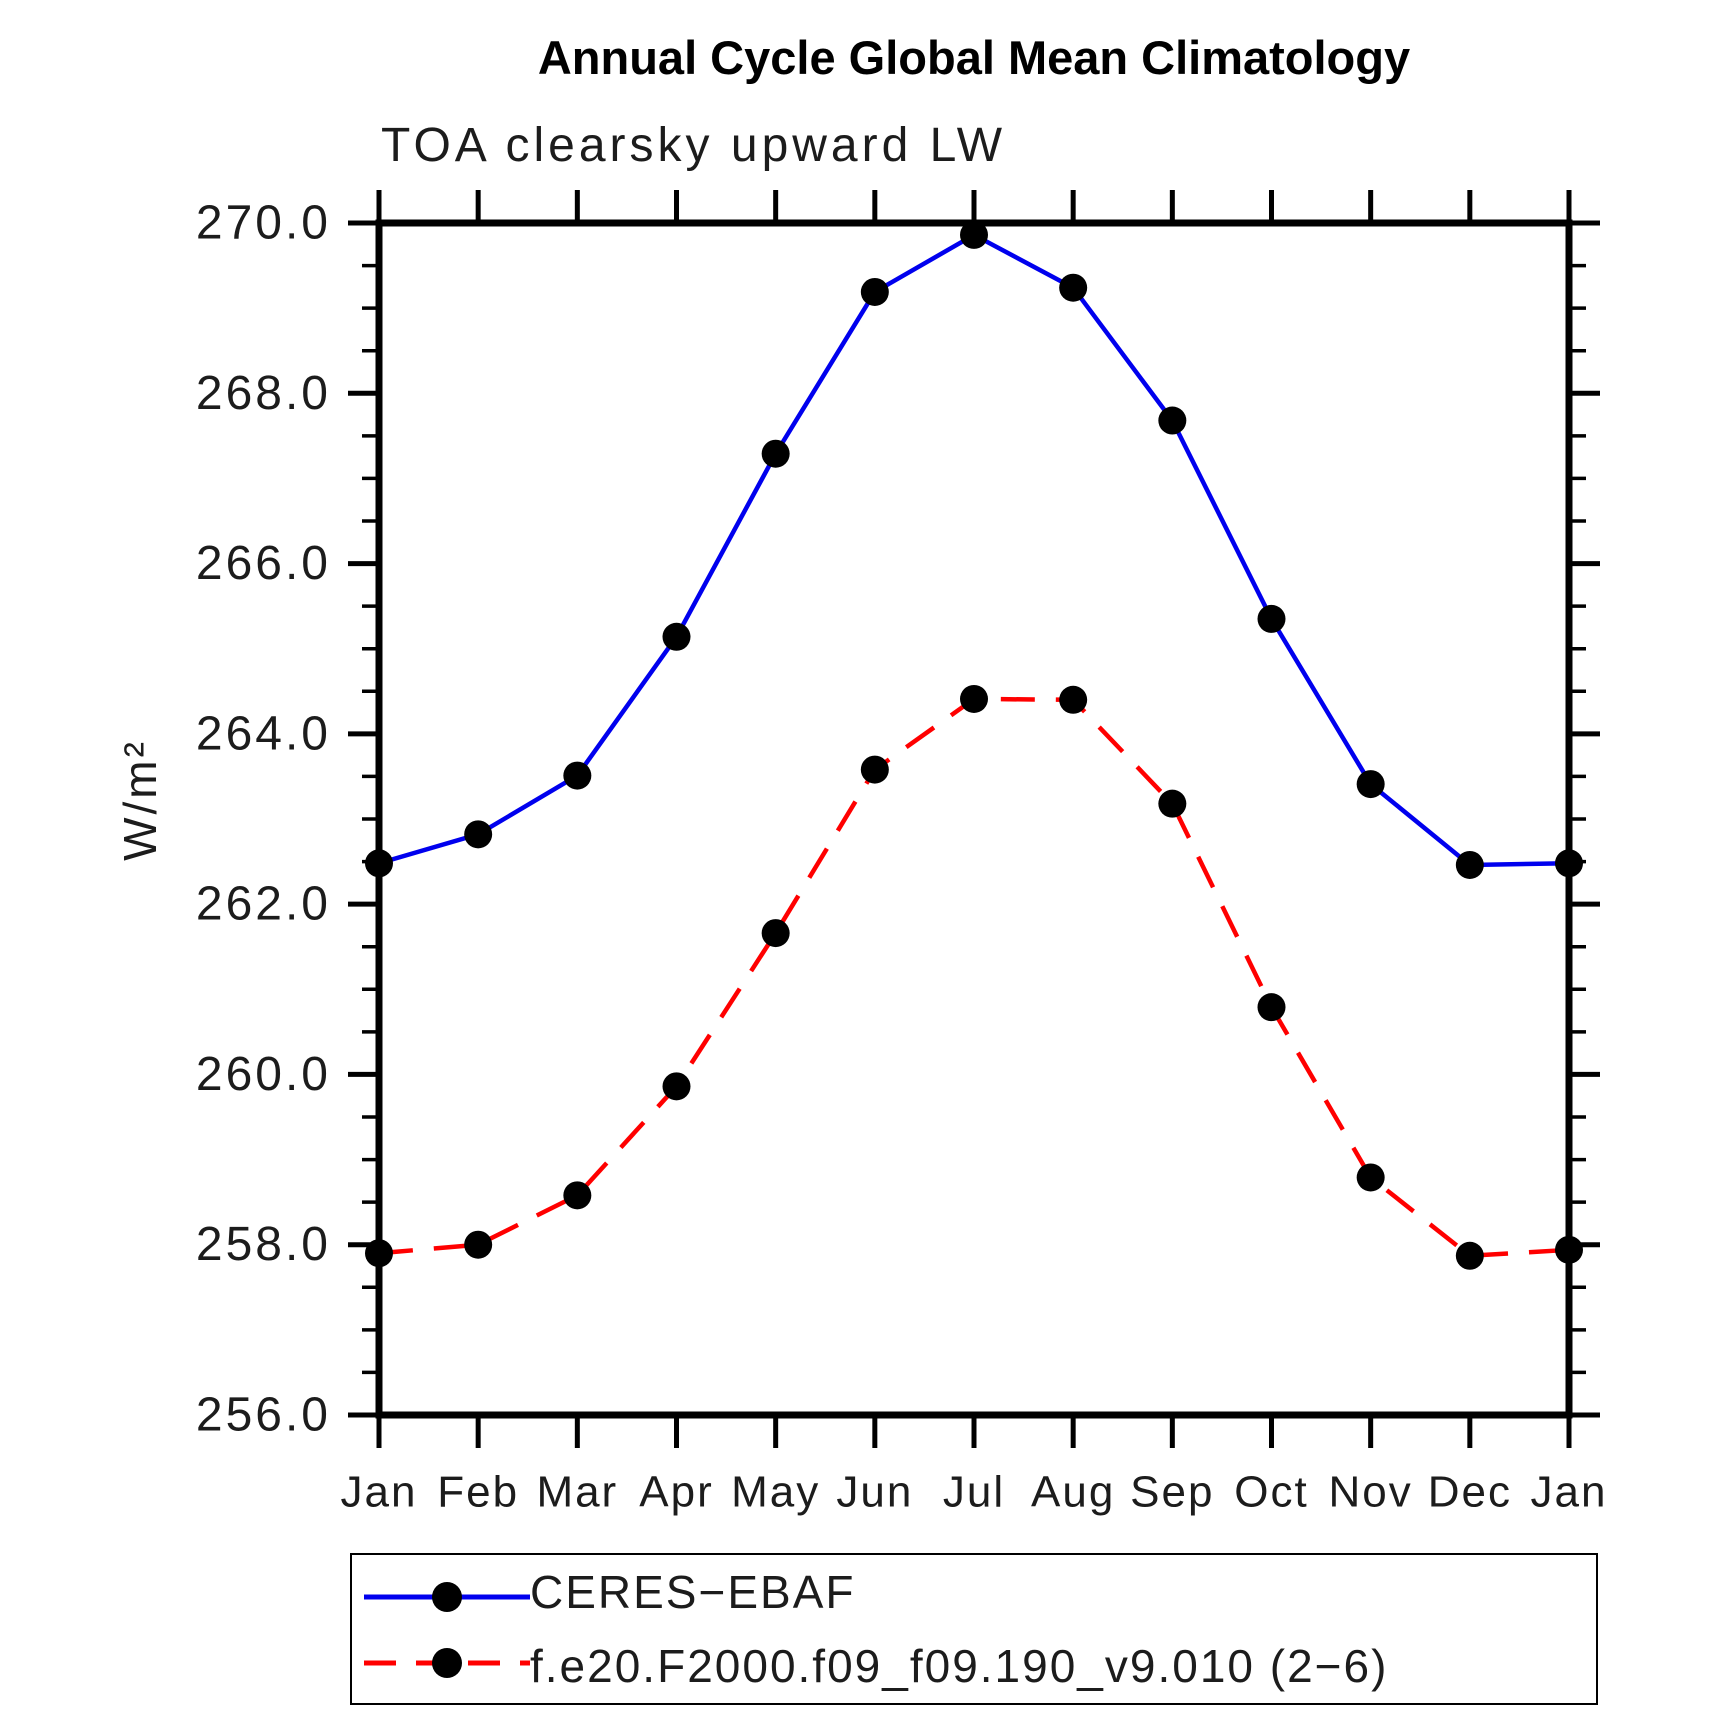 The width and height of the screenshot is (1710, 1718). Describe the element at coordinates (263, 563) in the screenshot. I see `y-tick-label: 266.0` at that location.